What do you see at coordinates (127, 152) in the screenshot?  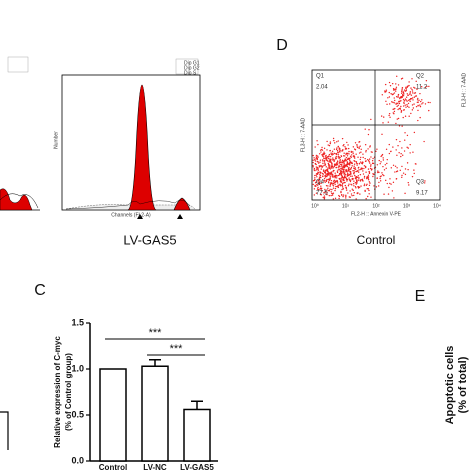 I see `cell-cycle-histogram: Number Channels (FL2-A) LV-GAS5` at bounding box center [127, 152].